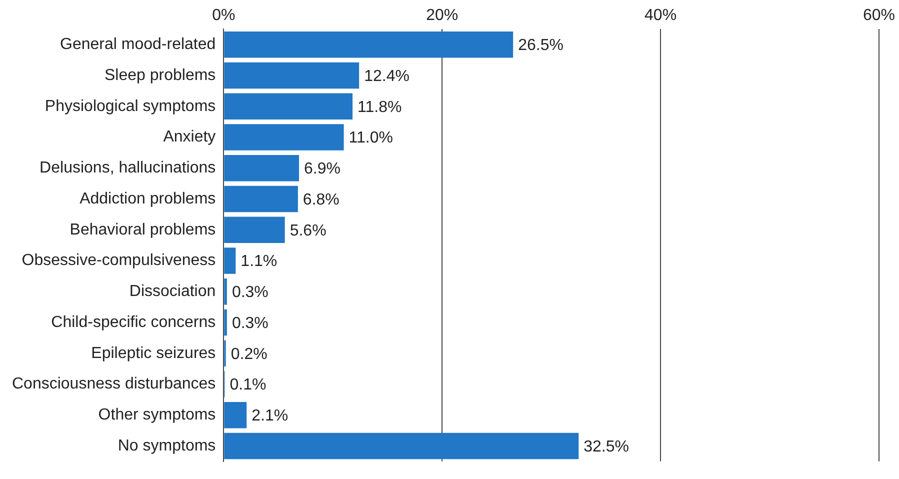 This screenshot has height=479, width=899. What do you see at coordinates (189, 137) in the screenshot?
I see `y-tick-label: Anxiety` at bounding box center [189, 137].